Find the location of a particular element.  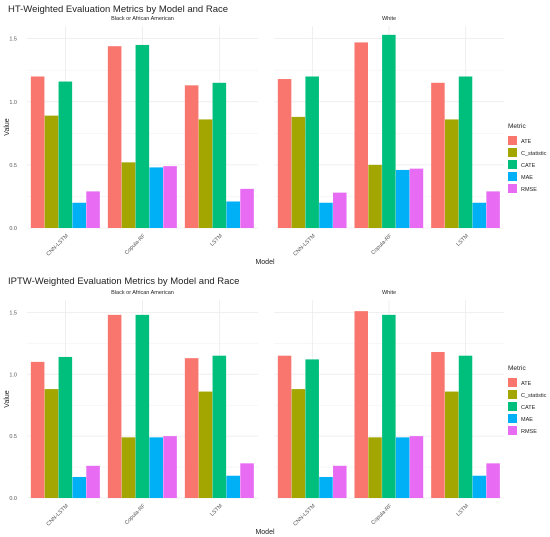

x-axis-title: Model is located at coordinates (265, 262).